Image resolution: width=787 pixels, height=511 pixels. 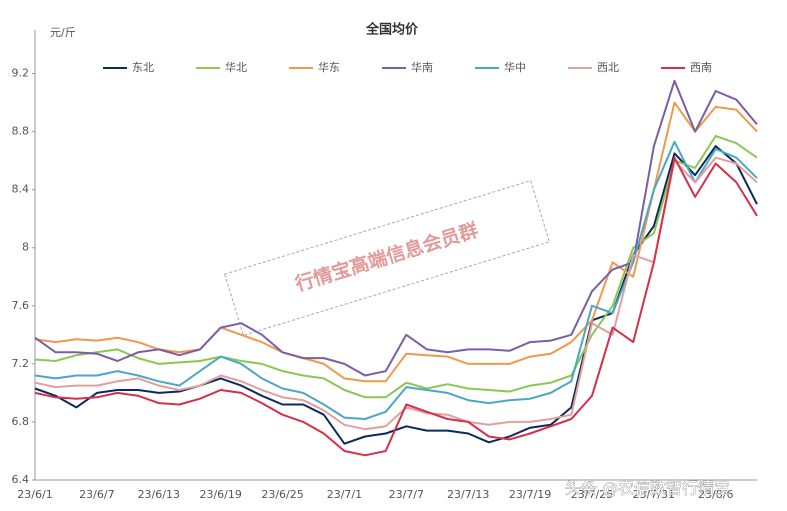 I want to click on y-tick-label: 8, so click(x=25, y=247).